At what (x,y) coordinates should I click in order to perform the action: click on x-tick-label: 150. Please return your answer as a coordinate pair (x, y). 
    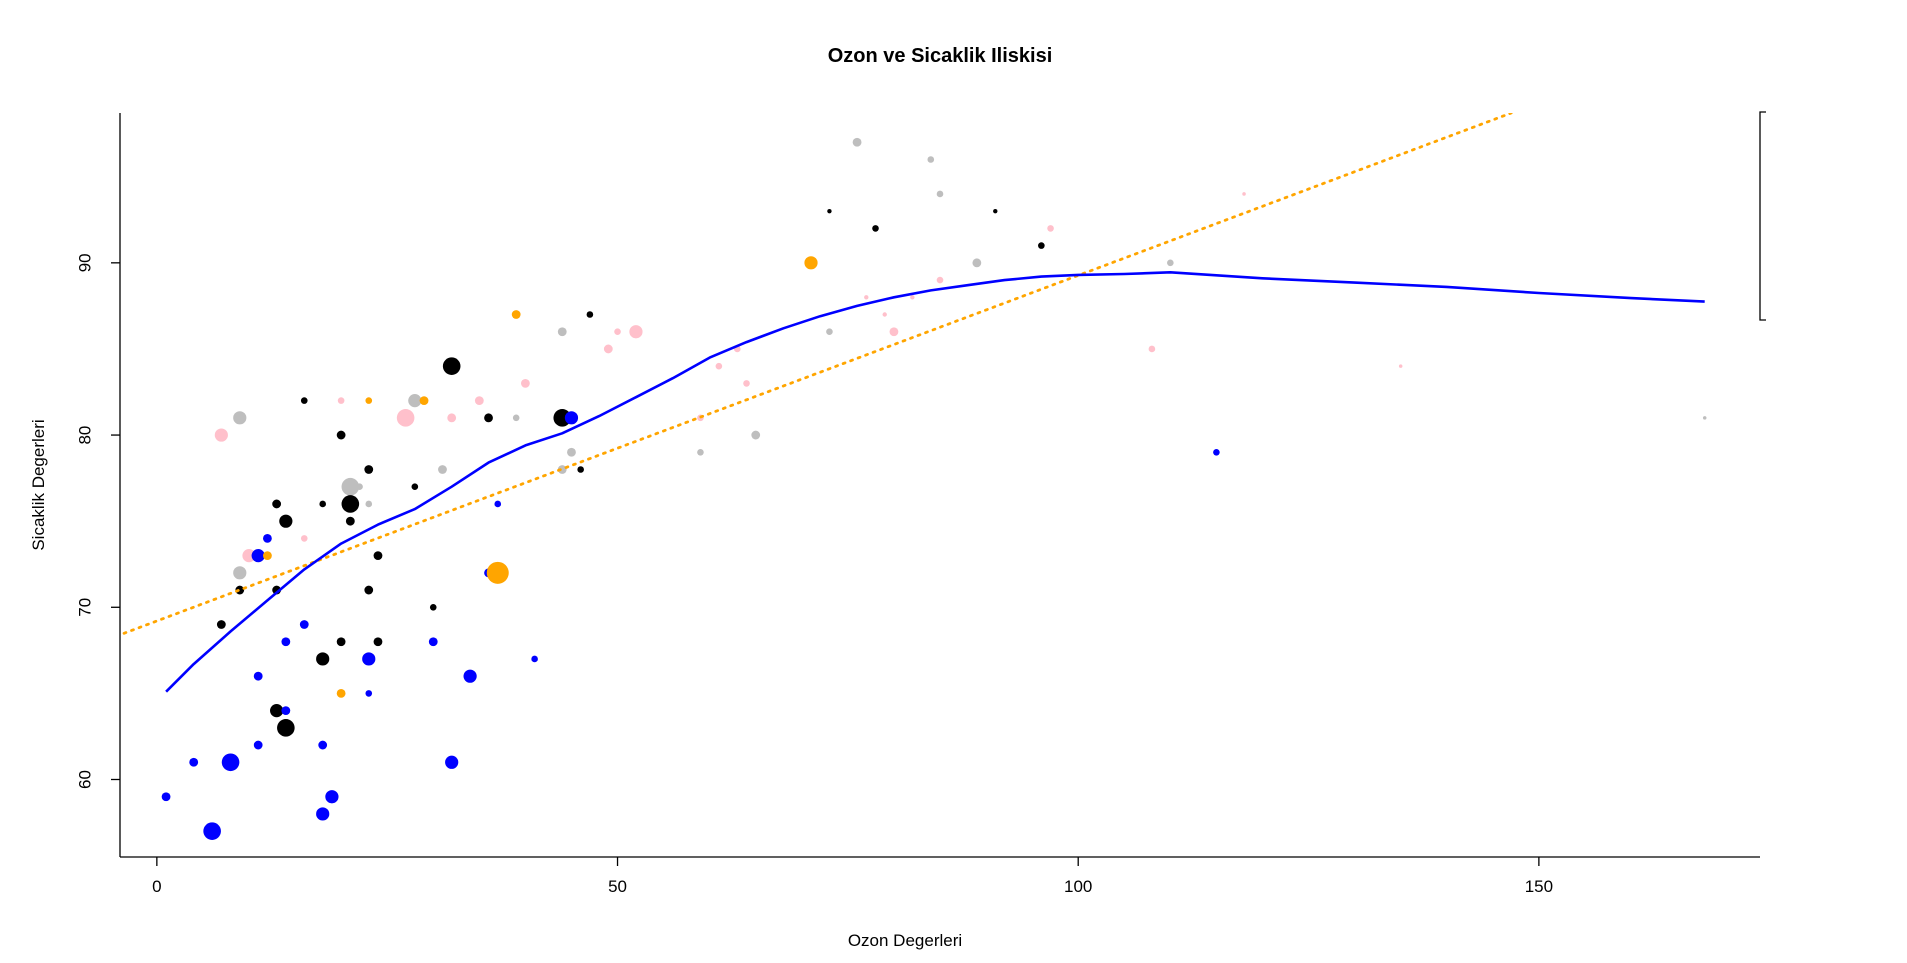
    Looking at the image, I should click on (1539, 886).